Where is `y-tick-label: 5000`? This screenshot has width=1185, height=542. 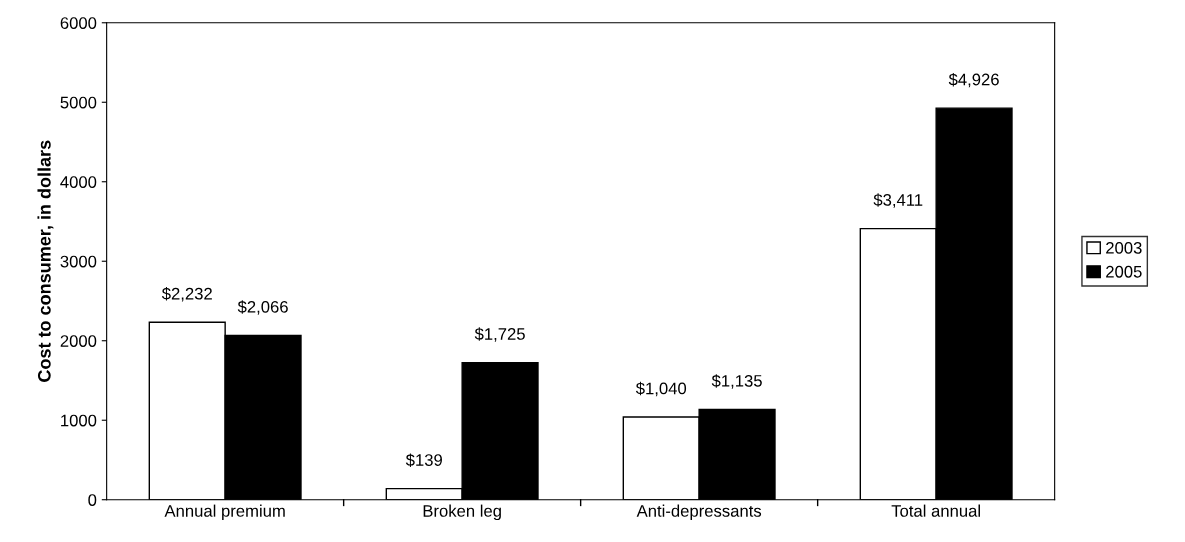 y-tick-label: 5000 is located at coordinates (78, 102).